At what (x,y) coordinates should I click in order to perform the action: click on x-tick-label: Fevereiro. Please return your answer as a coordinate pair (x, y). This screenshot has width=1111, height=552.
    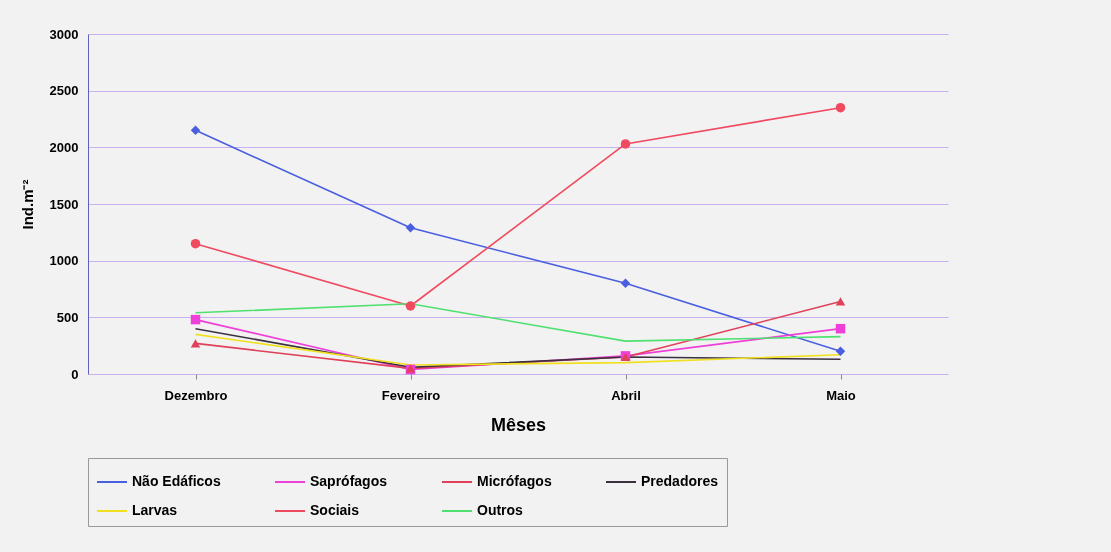
    Looking at the image, I should click on (411, 395).